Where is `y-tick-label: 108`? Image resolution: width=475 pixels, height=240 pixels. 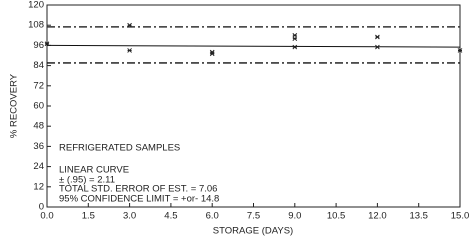
y-tick-label: 108 is located at coordinates (36, 25).